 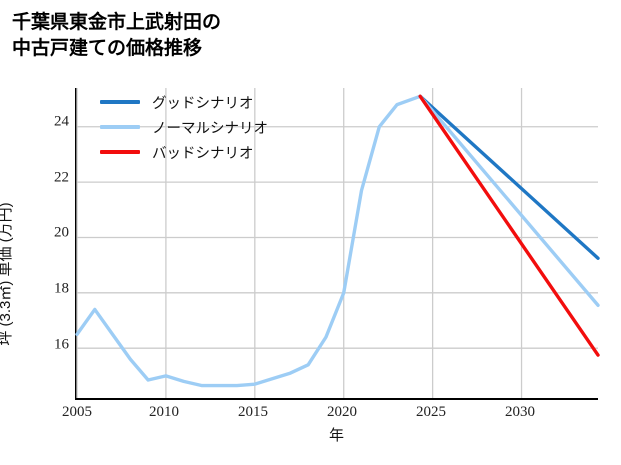 I want to click on legend-label-bad: バッドシナリオ, so click(x=203, y=153).